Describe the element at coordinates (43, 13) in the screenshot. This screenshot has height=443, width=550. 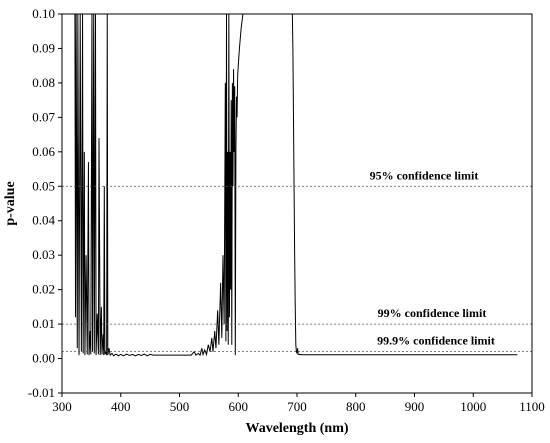
I see `y-tick-label: 0.10` at that location.